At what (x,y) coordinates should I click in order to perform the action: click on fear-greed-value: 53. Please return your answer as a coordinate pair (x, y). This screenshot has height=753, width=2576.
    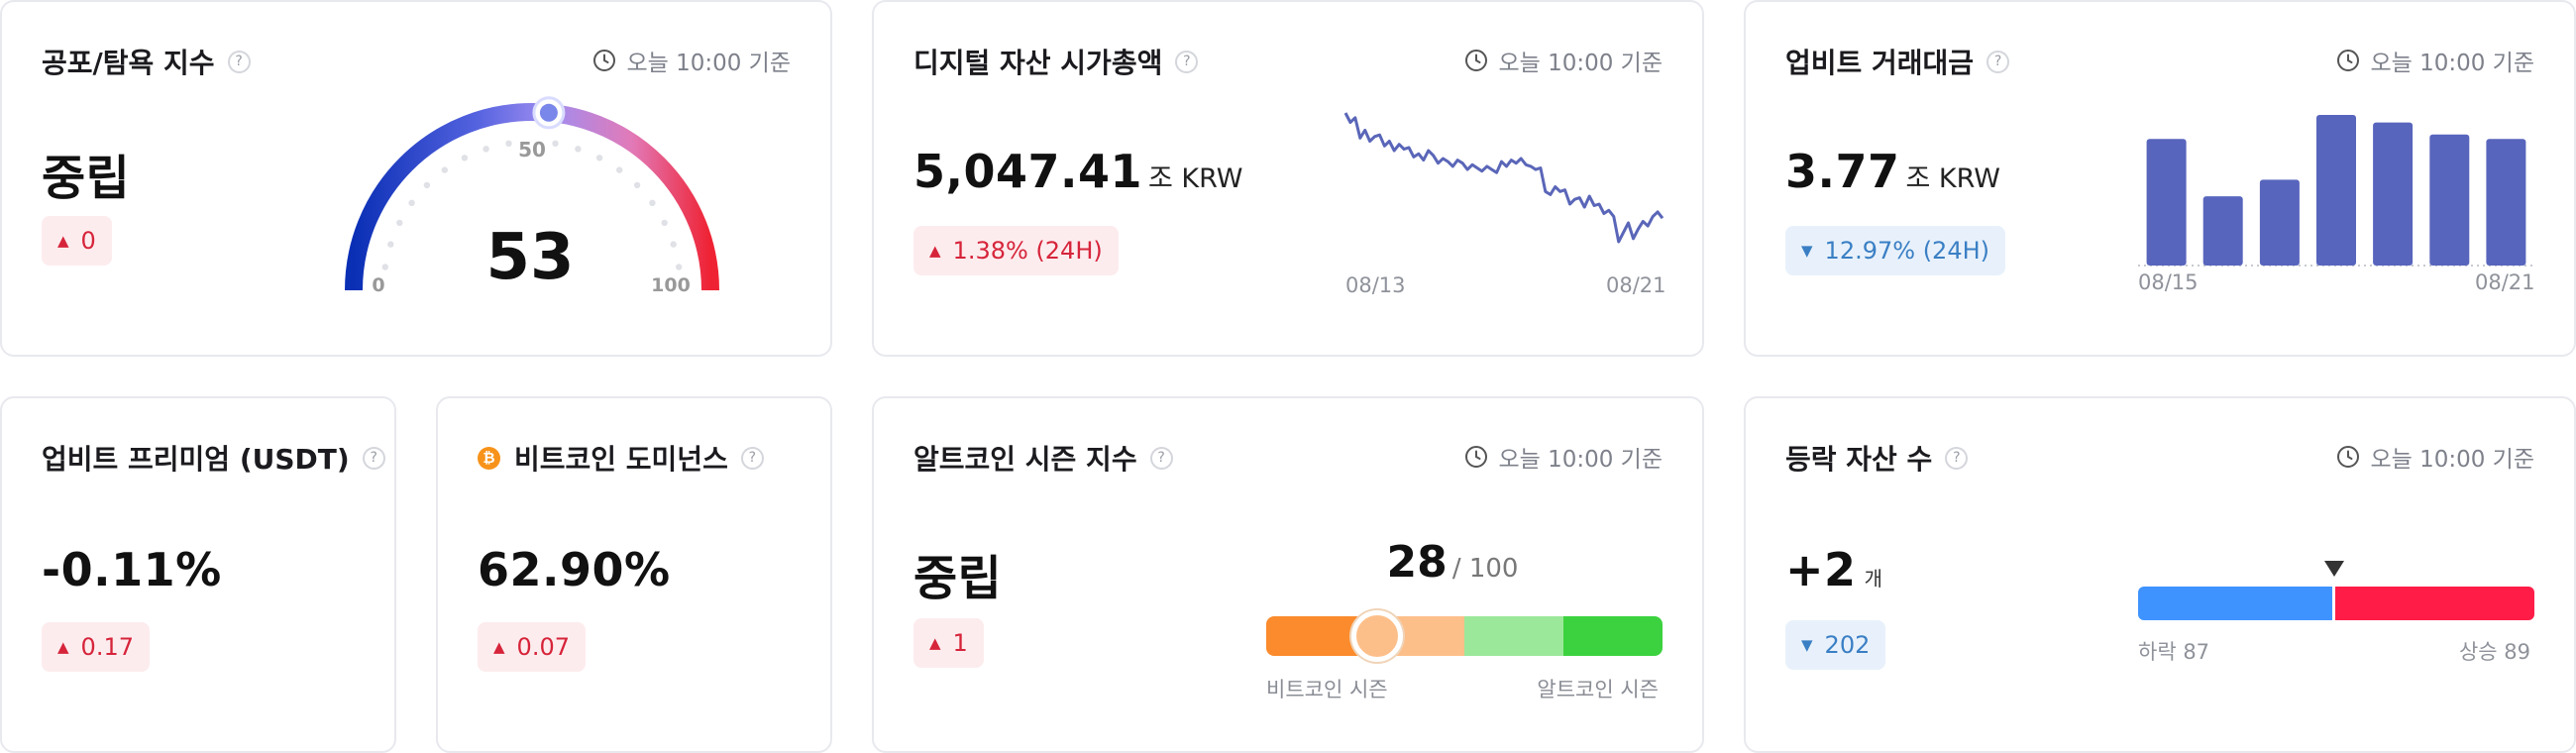
    Looking at the image, I should click on (529, 257).